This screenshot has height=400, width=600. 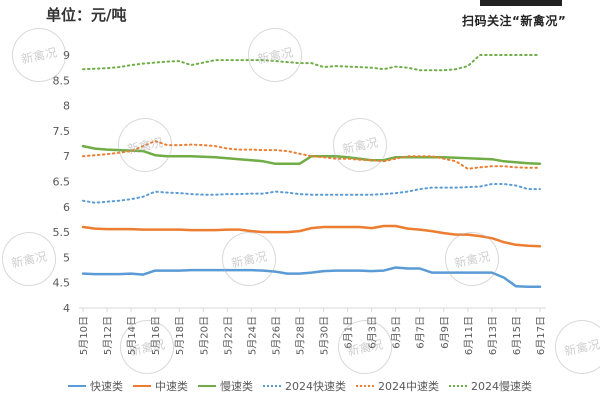 I want to click on legend-item: 2024中速类, so click(x=397, y=386).